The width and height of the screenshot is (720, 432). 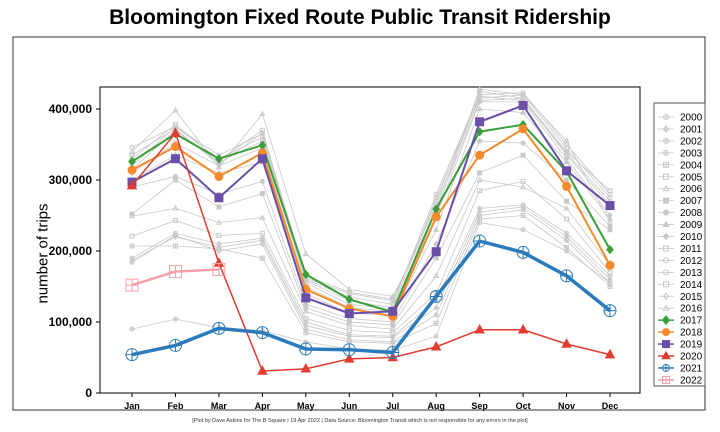 I want to click on legend-item-2006: 2006, so click(x=680, y=189).